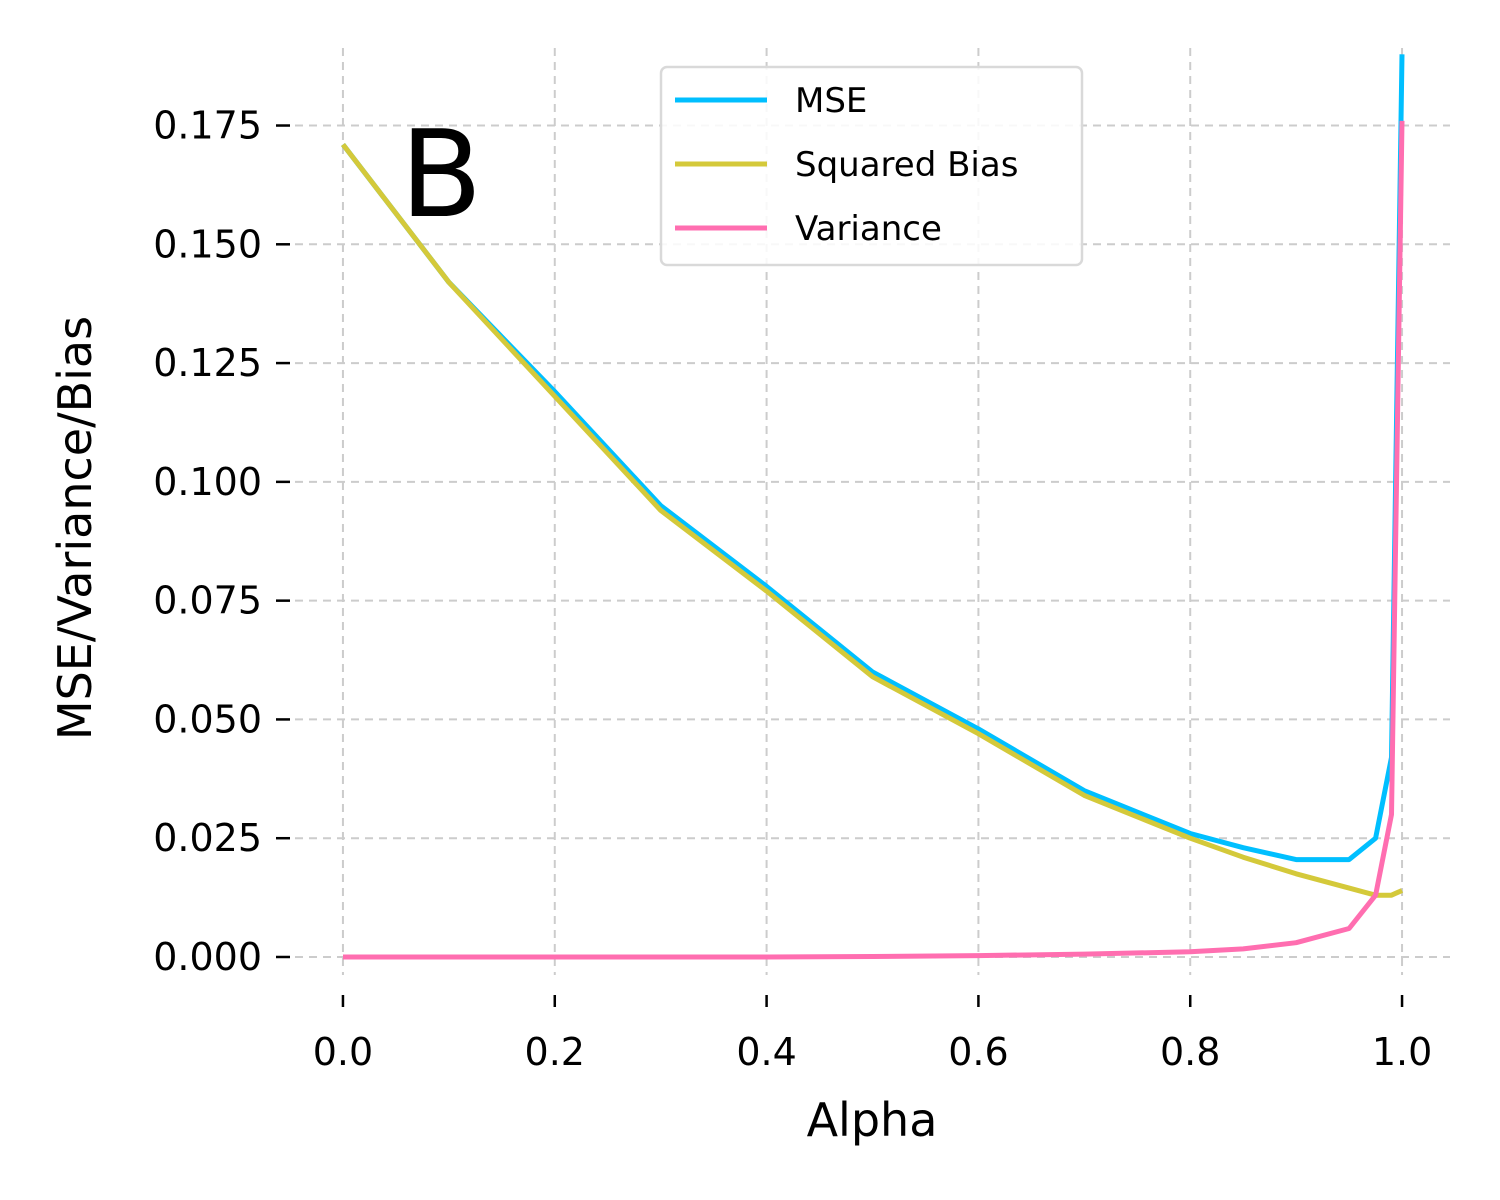 The width and height of the screenshot is (1500, 1200). Describe the element at coordinates (1402, 1052) in the screenshot. I see `x-tick-label: 1.0` at that location.